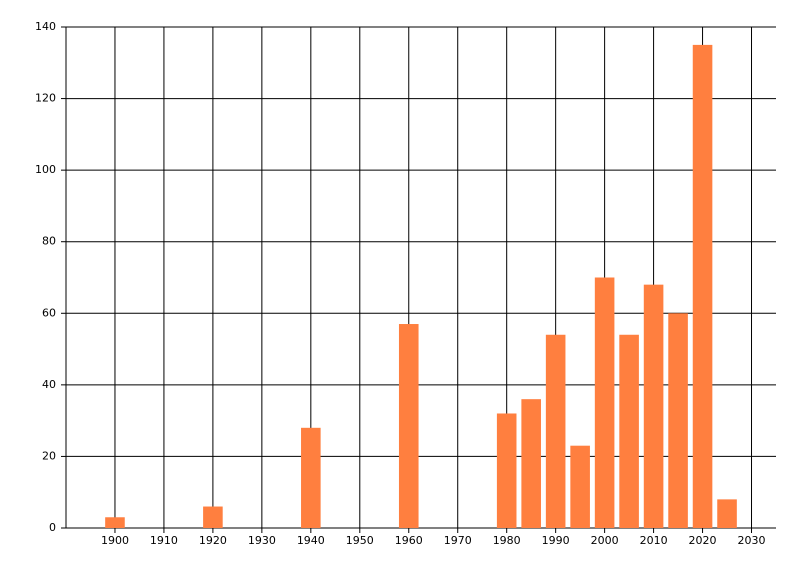  I want to click on x-tick-label: 1980, so click(507, 540).